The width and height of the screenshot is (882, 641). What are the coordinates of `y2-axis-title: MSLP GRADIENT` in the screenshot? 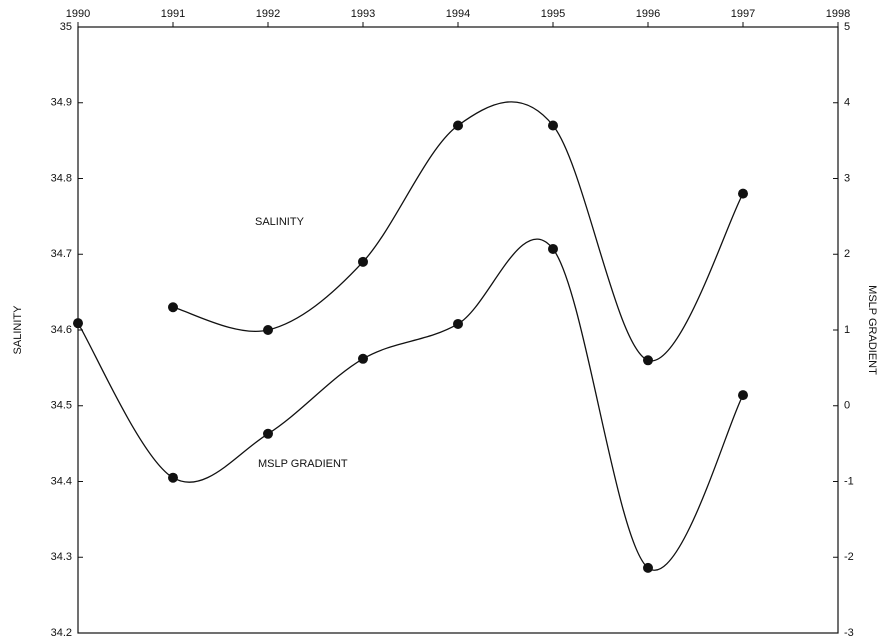 It's located at (872, 330).